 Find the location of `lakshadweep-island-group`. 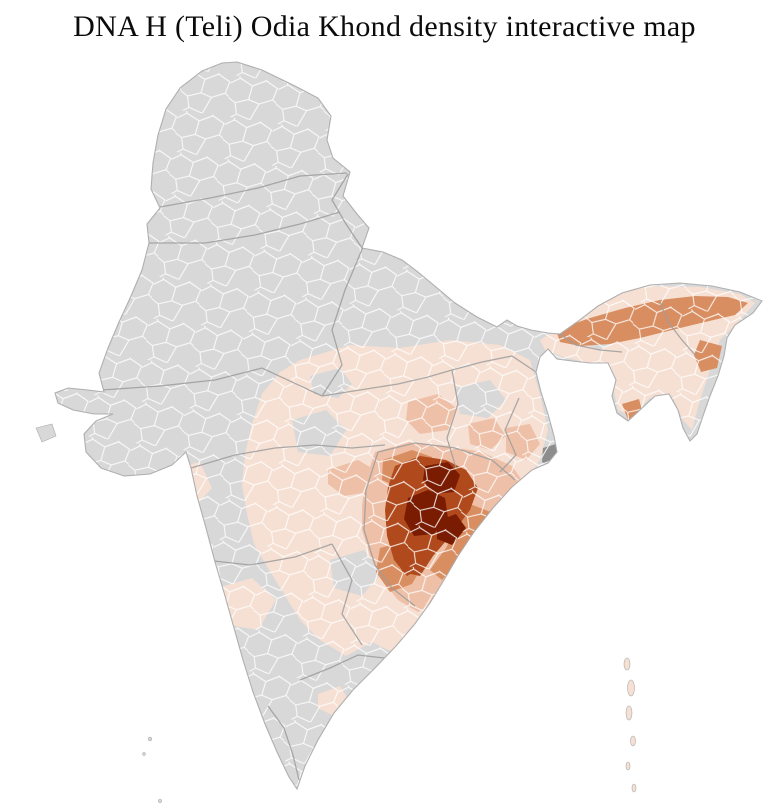

lakshadweep-island-group is located at coordinates (152, 769).